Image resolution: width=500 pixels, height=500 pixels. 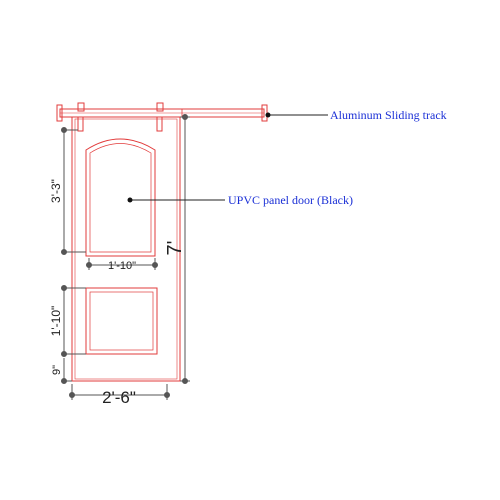 I want to click on door-callout-label: UPVC panel door (Black), so click(x=290, y=200).